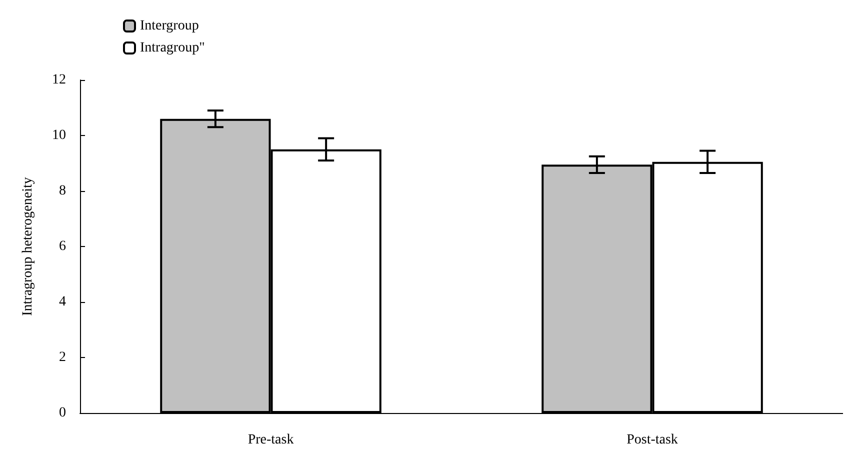 Image resolution: width=851 pixels, height=466 pixels. Describe the element at coordinates (62, 357) in the screenshot. I see `y-tick-label: 2` at that location.